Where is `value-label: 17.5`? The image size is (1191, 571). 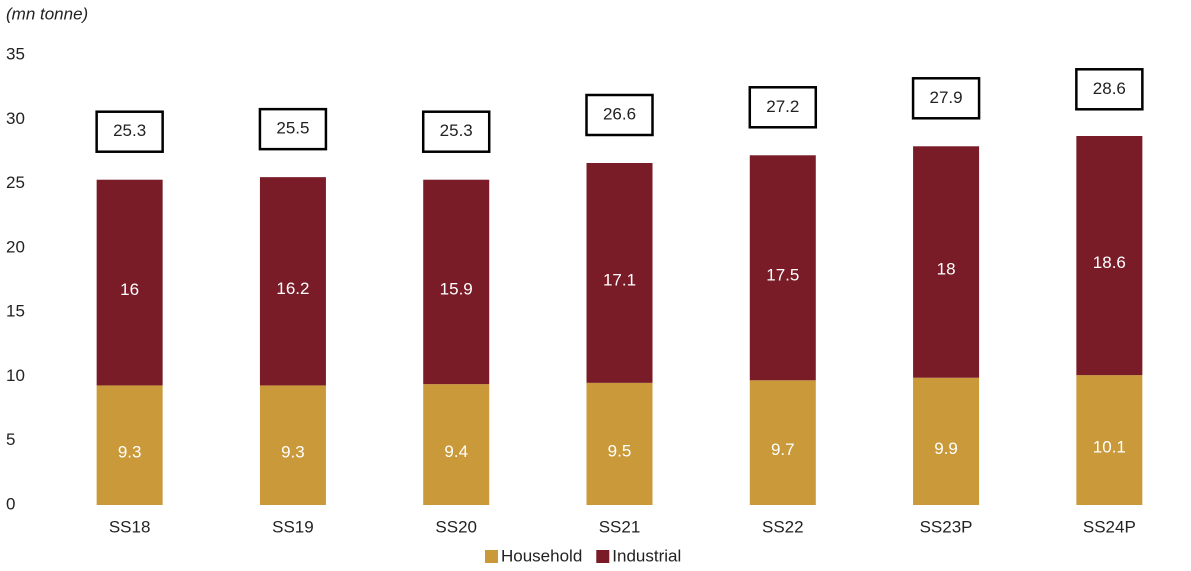
value-label: 17.5 is located at coordinates (782, 274).